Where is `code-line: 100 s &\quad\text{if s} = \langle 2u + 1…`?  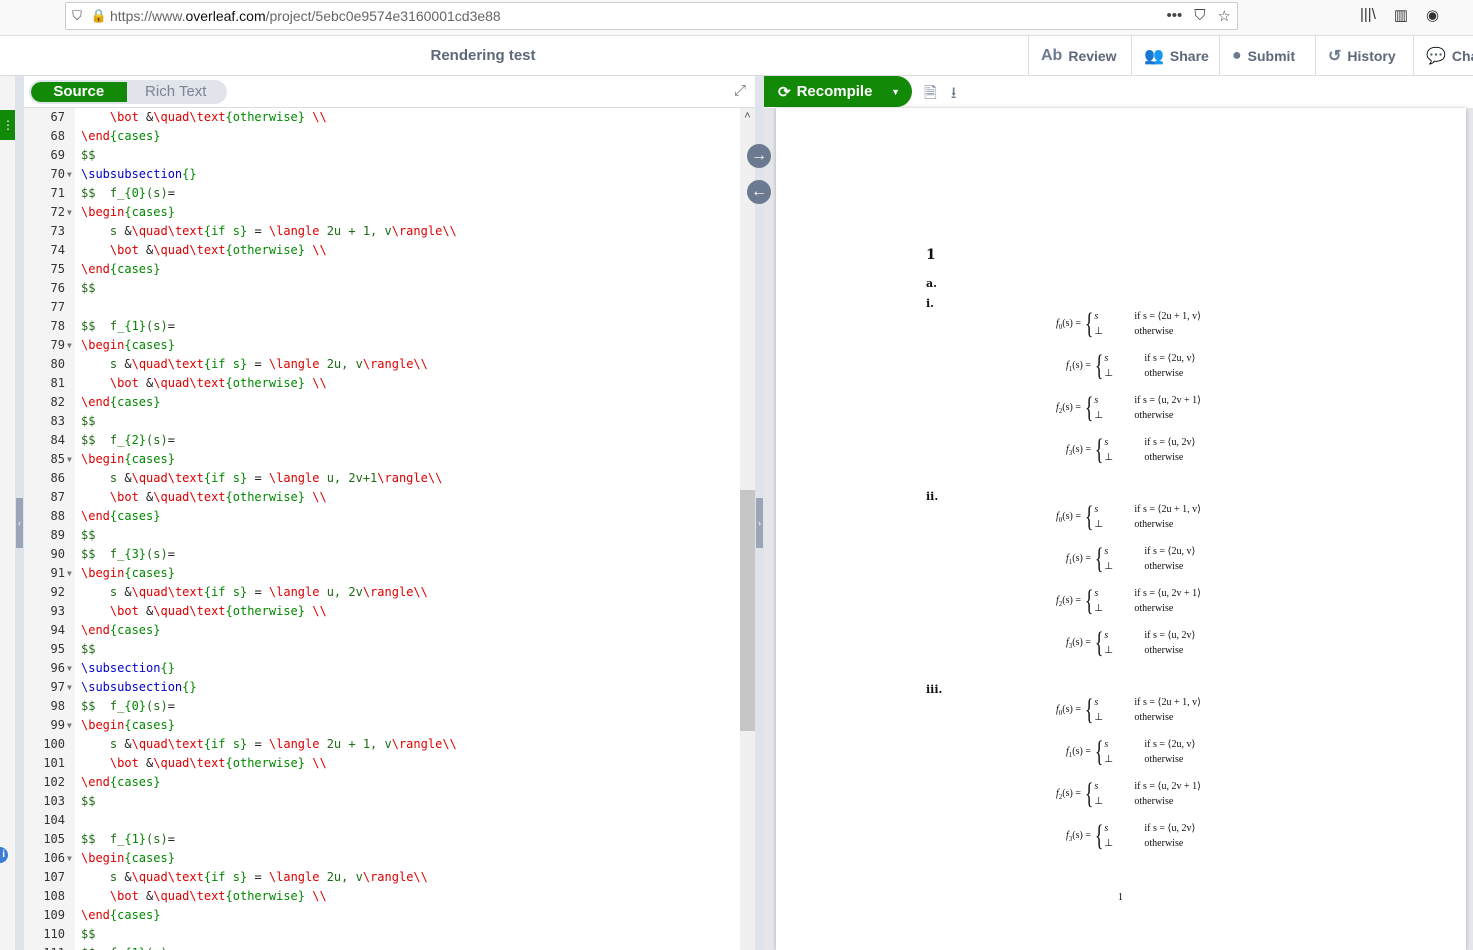
code-line: 100 s &\quad\text{if s} = \langle 2u + 1… is located at coordinates (382, 744).